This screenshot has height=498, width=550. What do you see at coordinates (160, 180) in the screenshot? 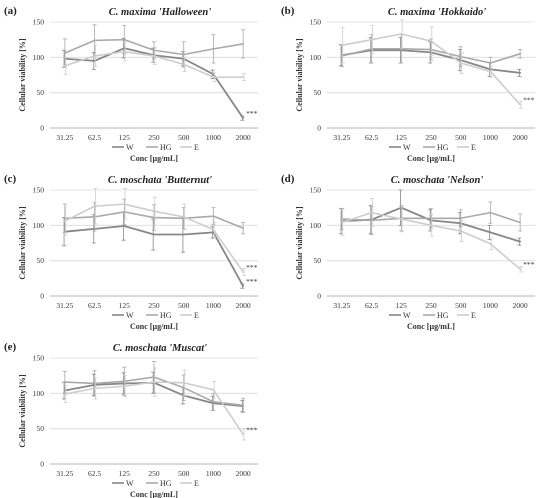
I see `chart-title: C. moschata 'Butternut'` at bounding box center [160, 180].